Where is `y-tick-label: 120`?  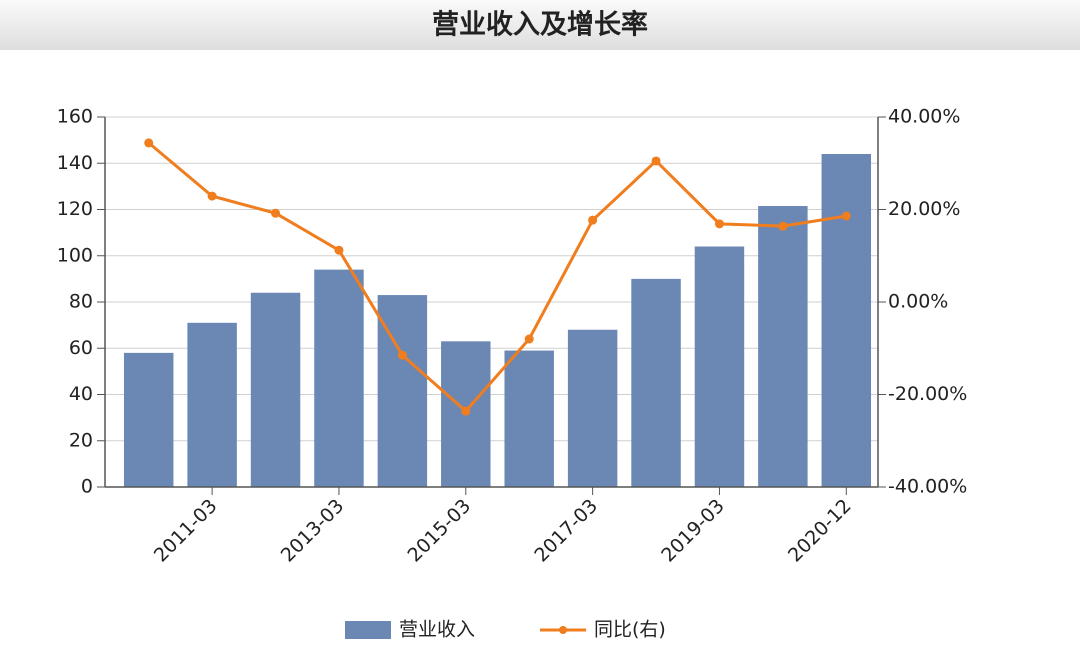
y-tick-label: 120 is located at coordinates (75, 209).